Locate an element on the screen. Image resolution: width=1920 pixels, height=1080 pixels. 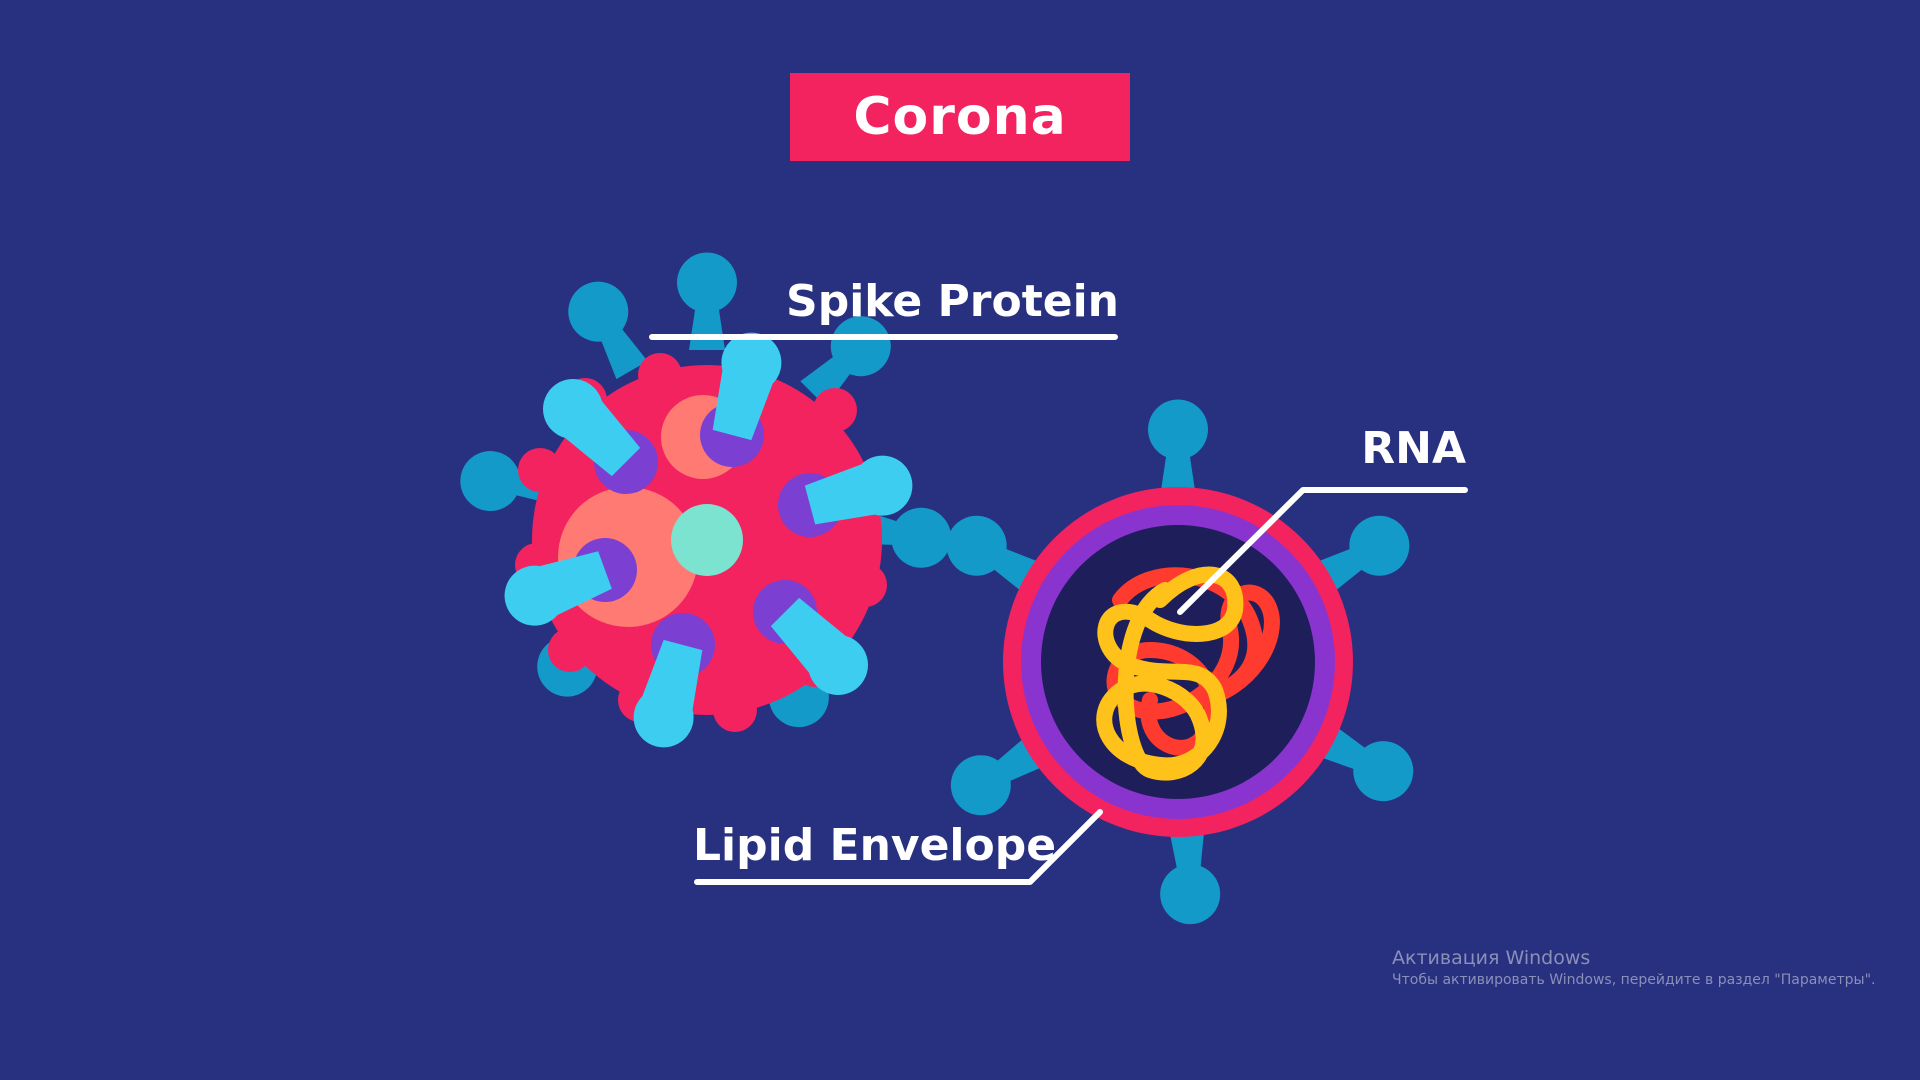
rna-strands is located at coordinates (1188, 673).